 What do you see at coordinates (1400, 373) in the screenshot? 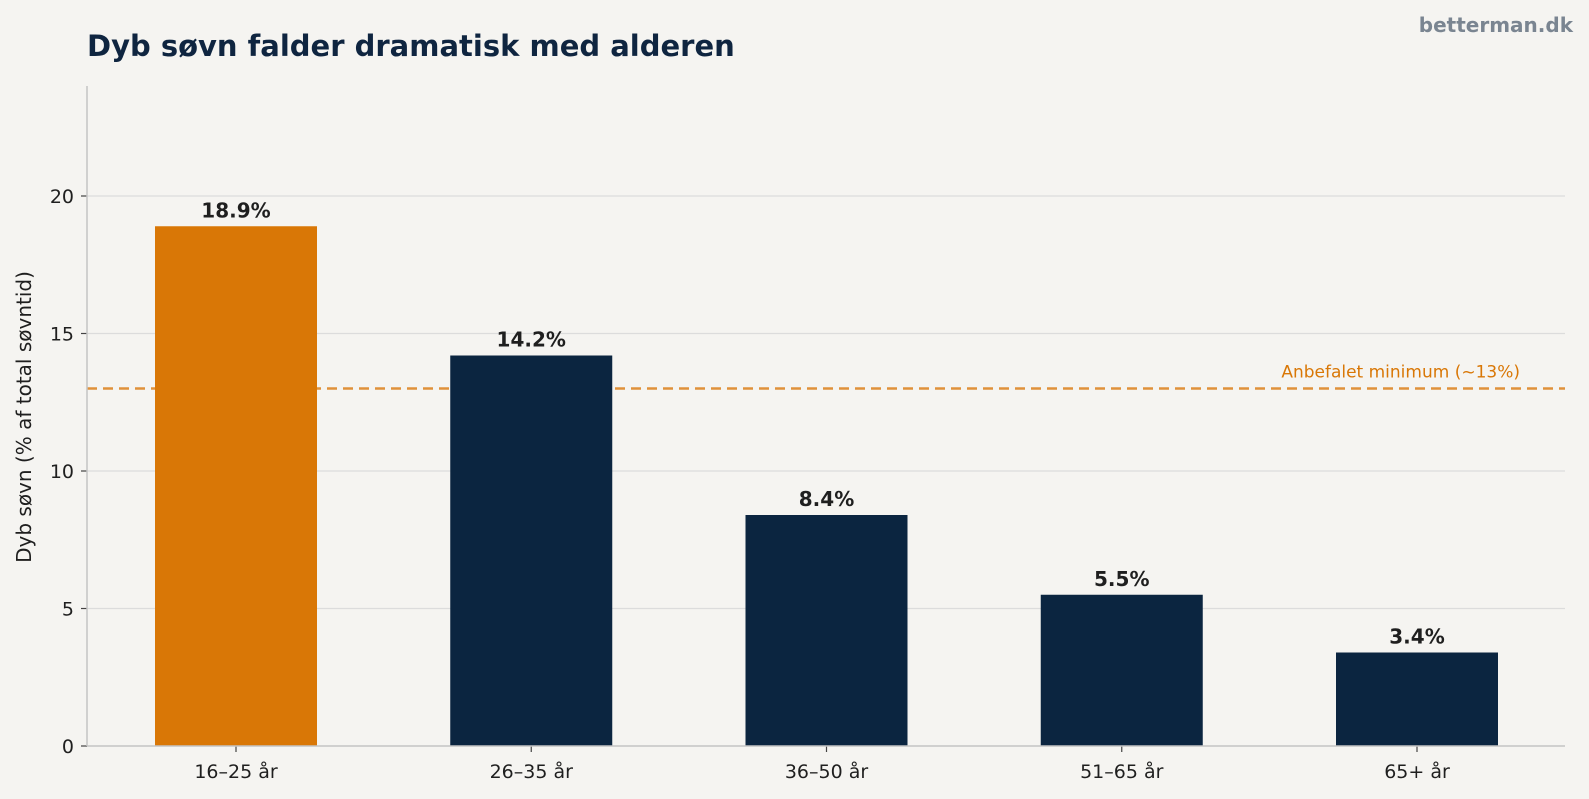
I see `reference-line-label: Anbefalet minimum (~13%)` at bounding box center [1400, 373].